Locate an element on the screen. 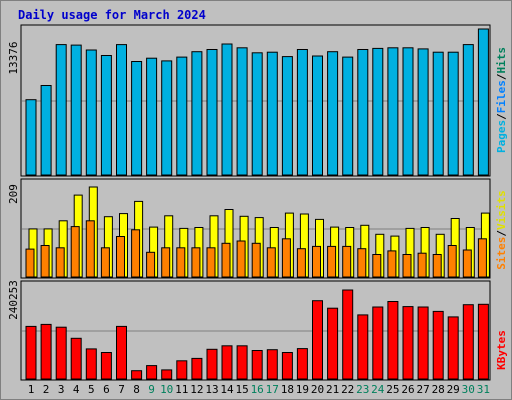 This screenshot has height=400, width=512. x-tick-label: 27 is located at coordinates (422, 389).